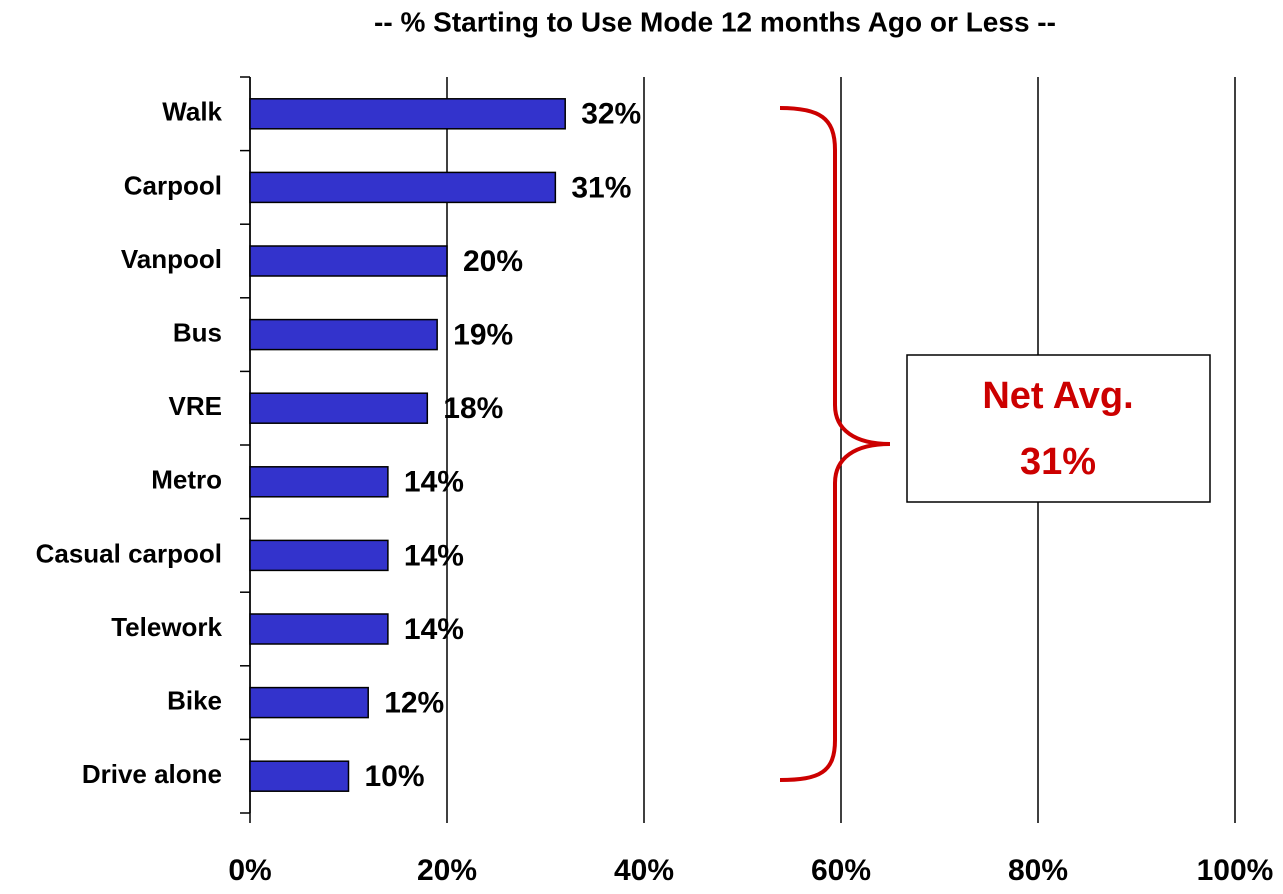 This screenshot has width=1283, height=894. Describe the element at coordinates (152, 774) in the screenshot. I see `y-tick-label: Drive alone` at that location.